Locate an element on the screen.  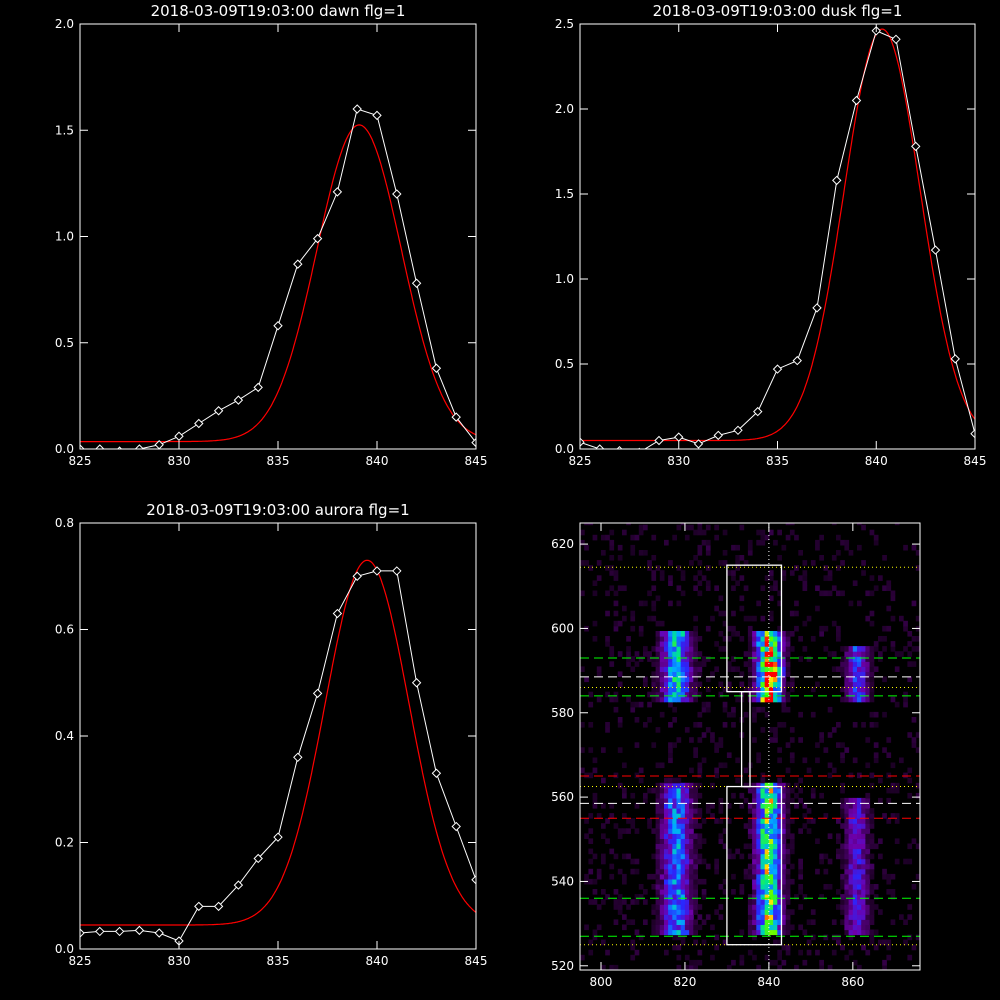
integration-box is located at coordinates (754, 865).